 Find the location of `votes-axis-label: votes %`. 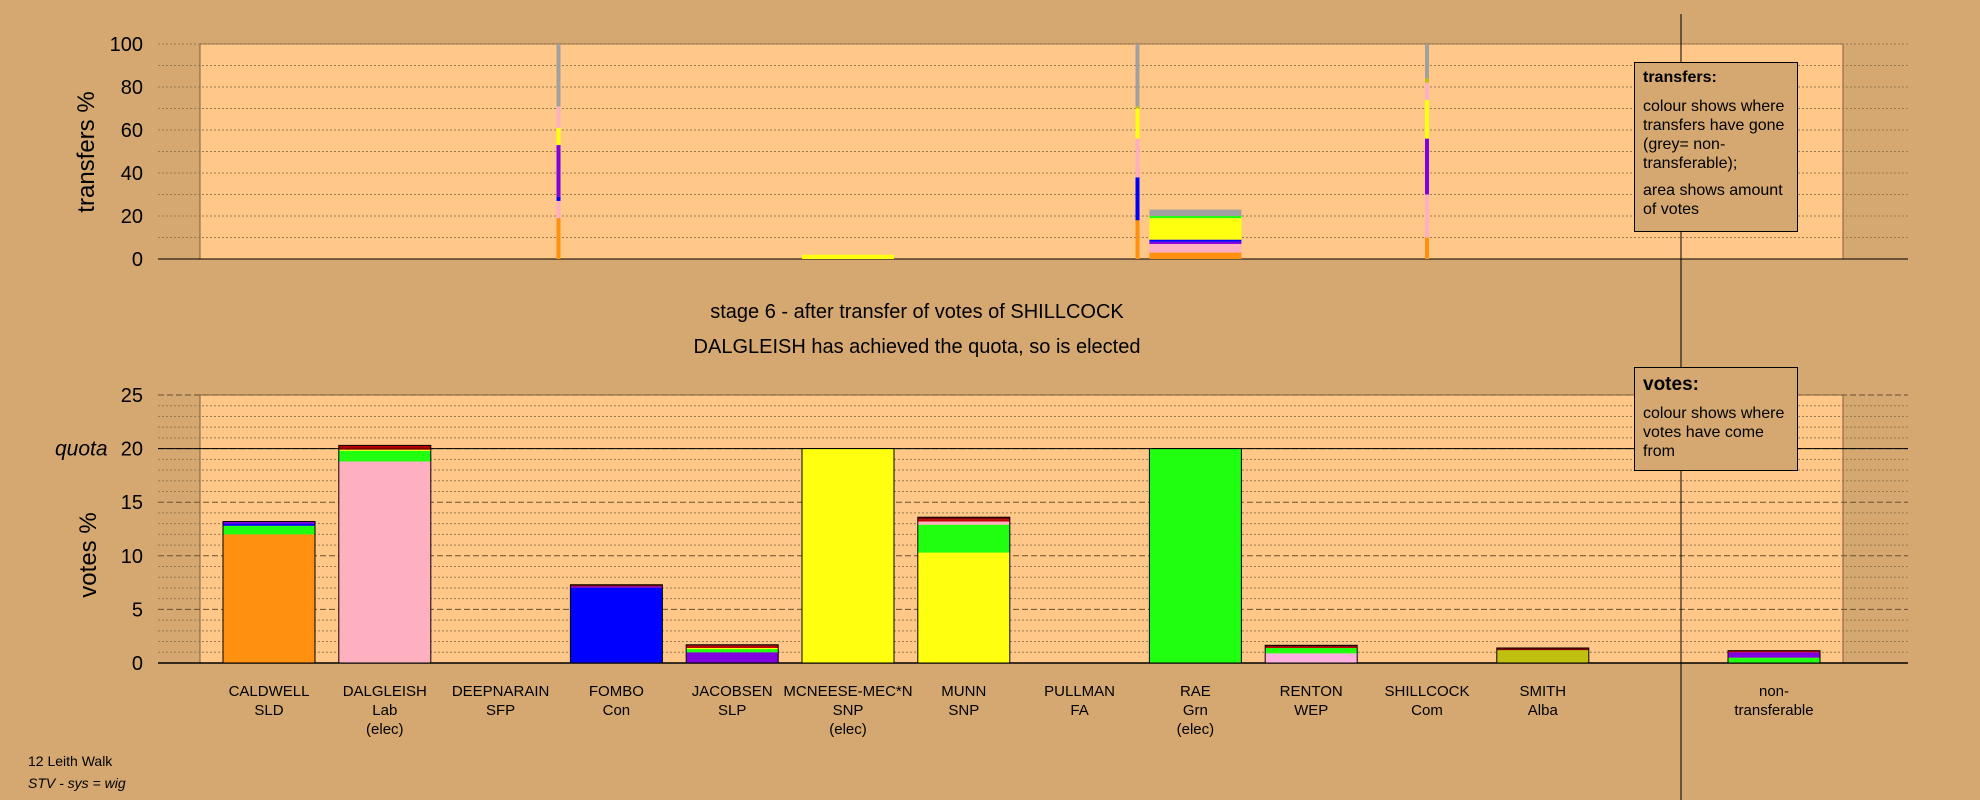

votes-axis-label: votes % is located at coordinates (88, 554).